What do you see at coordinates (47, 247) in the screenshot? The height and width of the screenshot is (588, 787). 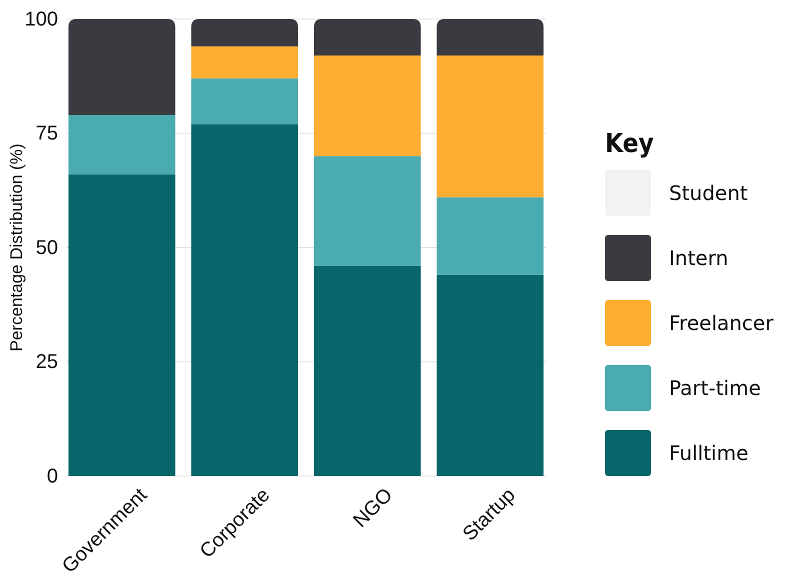 I see `y-tick-label: 50` at bounding box center [47, 247].